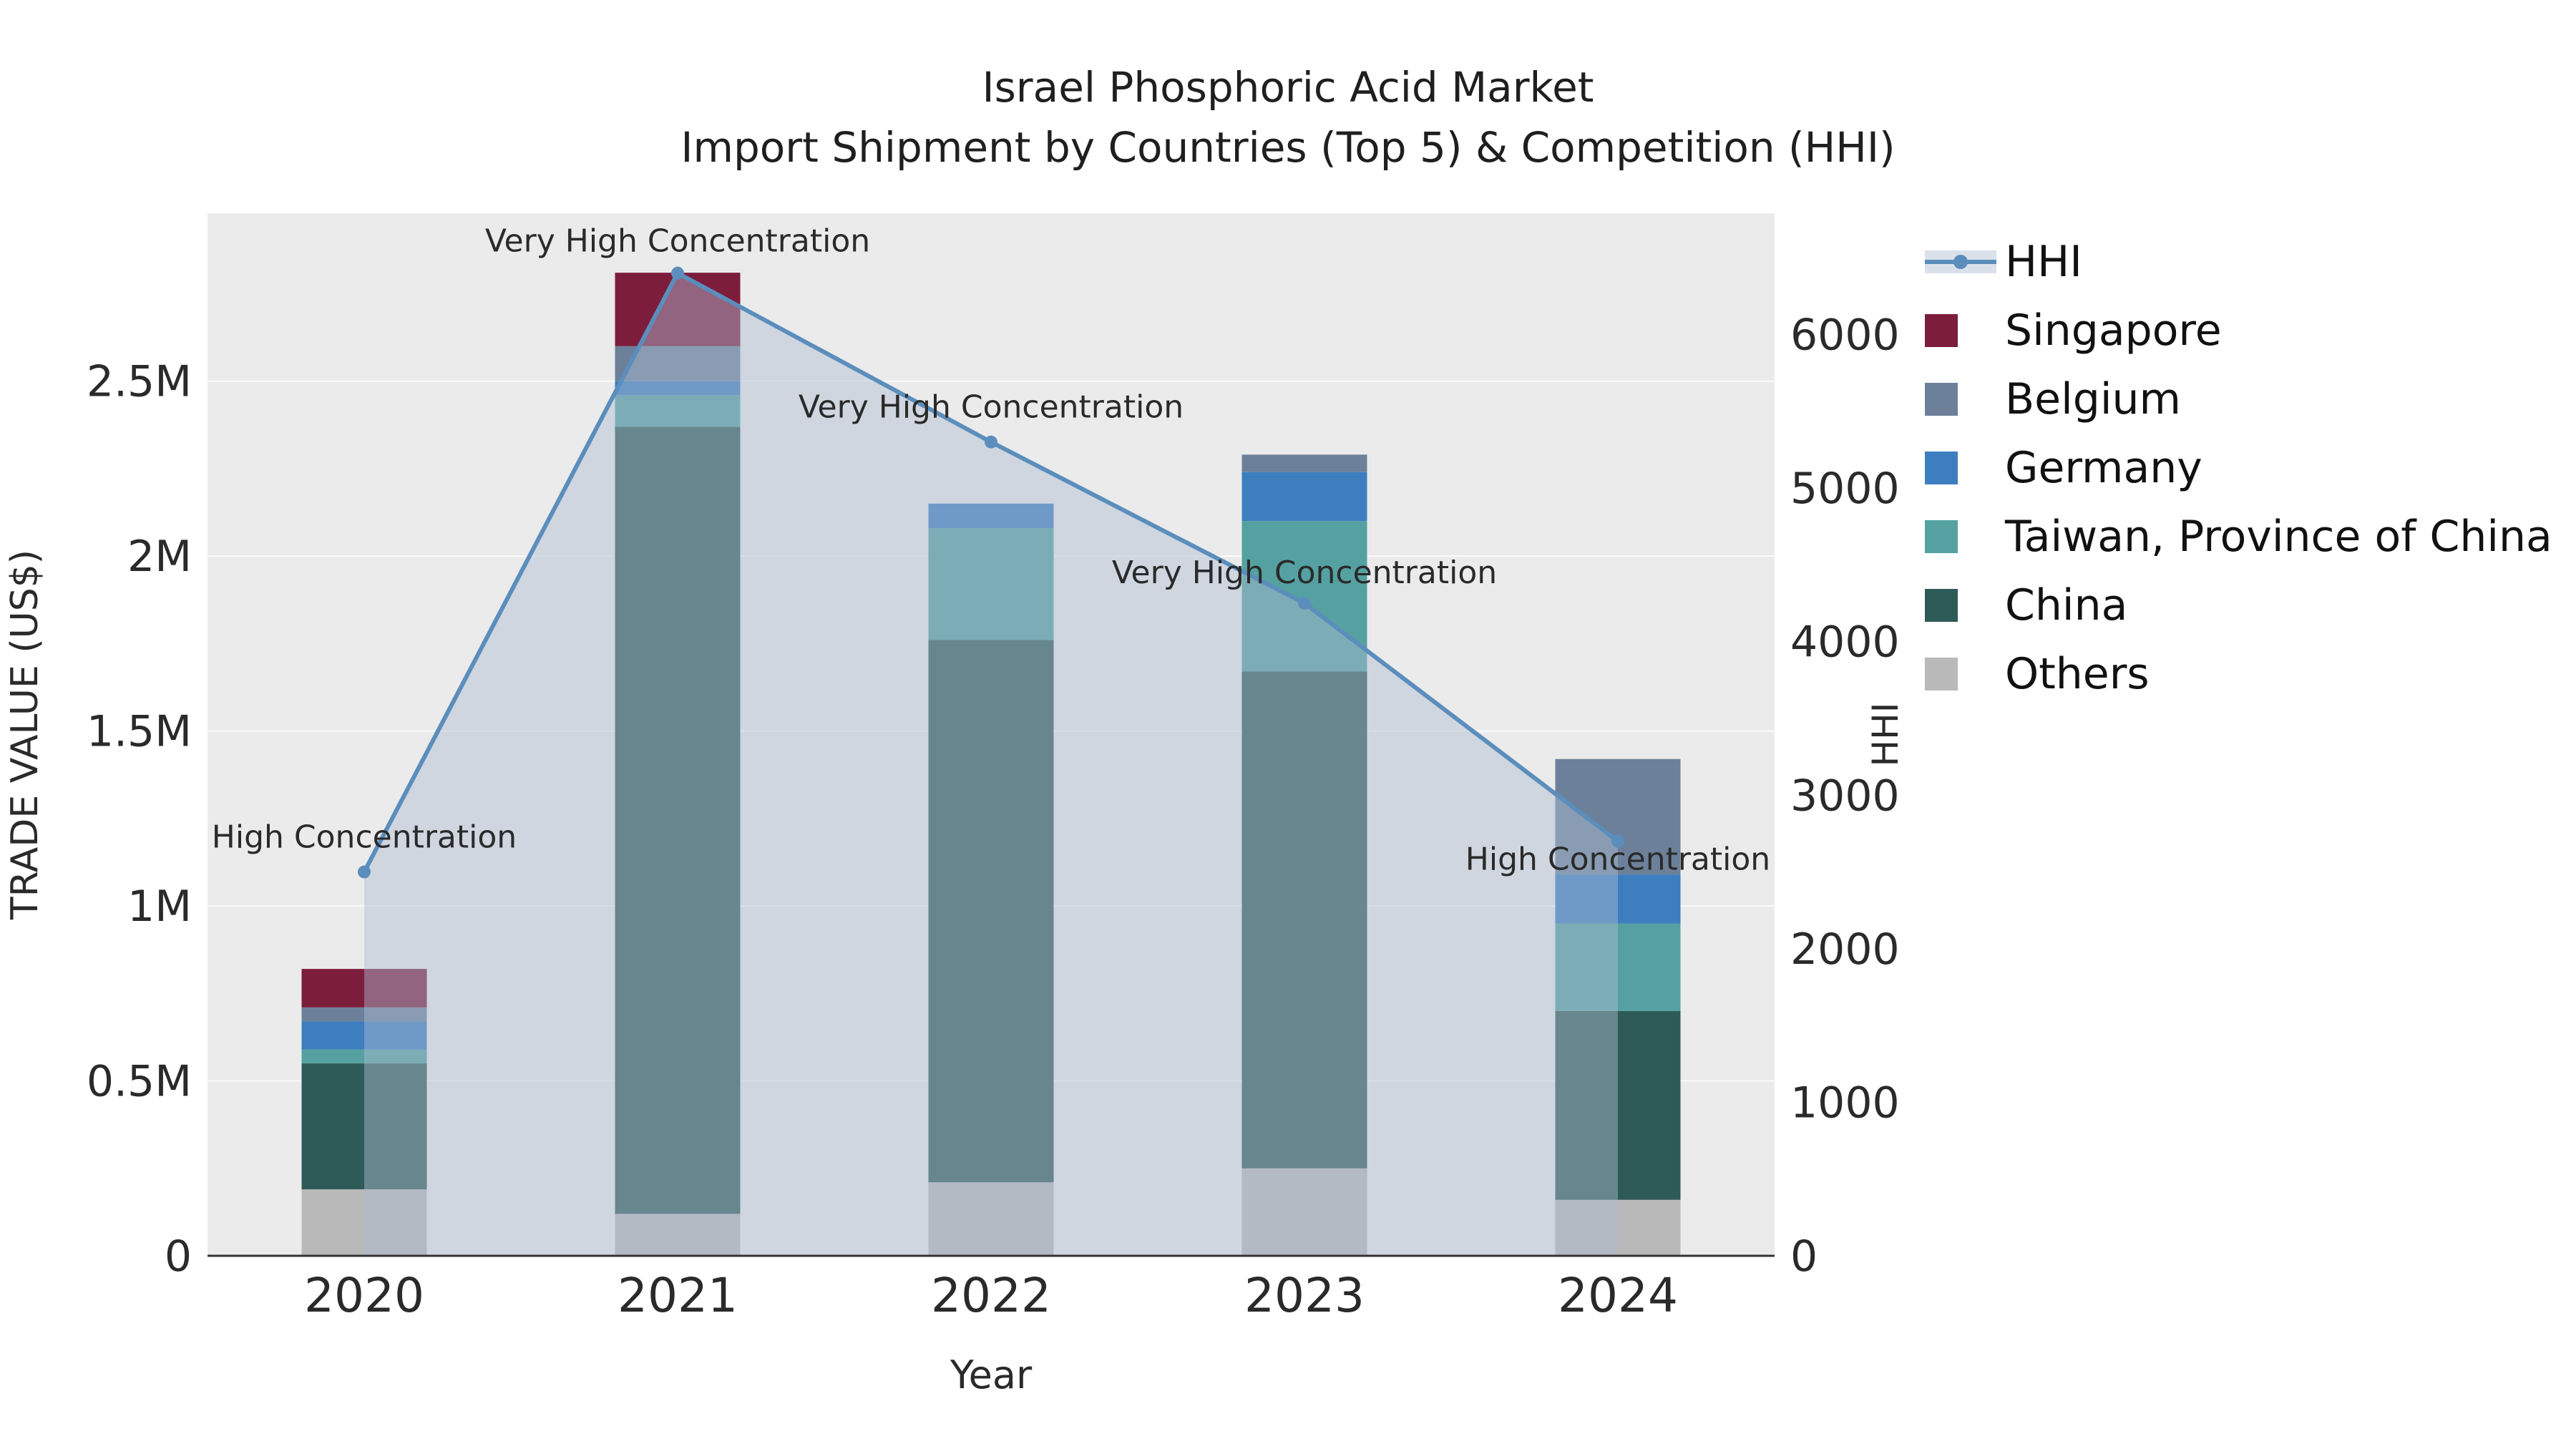  Describe the element at coordinates (1845, 489) in the screenshot. I see `right-axis-tick: 5000` at that location.